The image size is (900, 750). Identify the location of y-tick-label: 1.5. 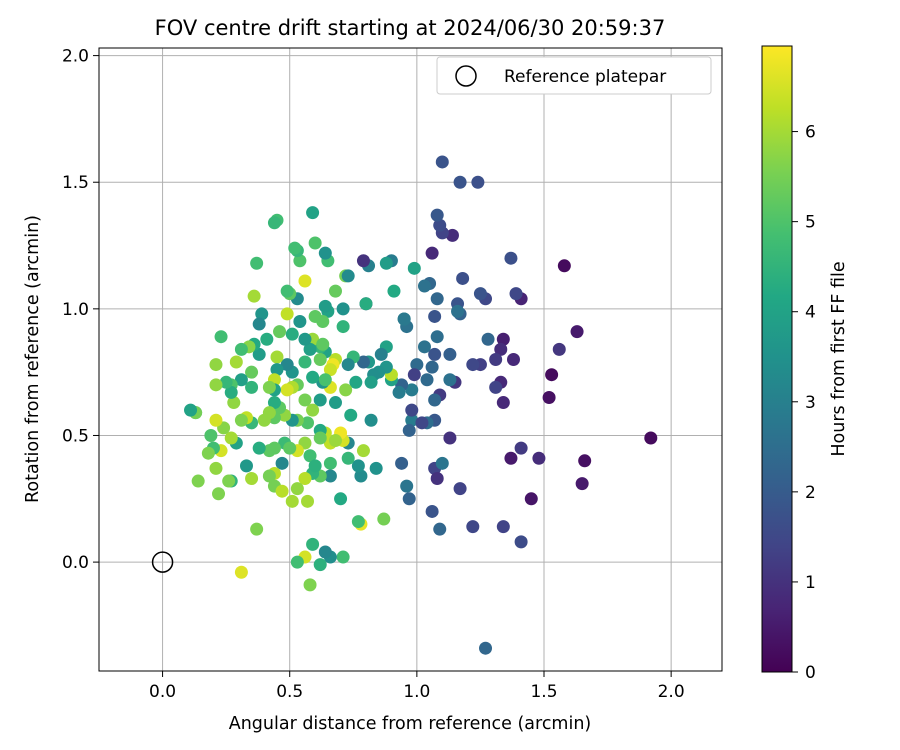
(75, 183).